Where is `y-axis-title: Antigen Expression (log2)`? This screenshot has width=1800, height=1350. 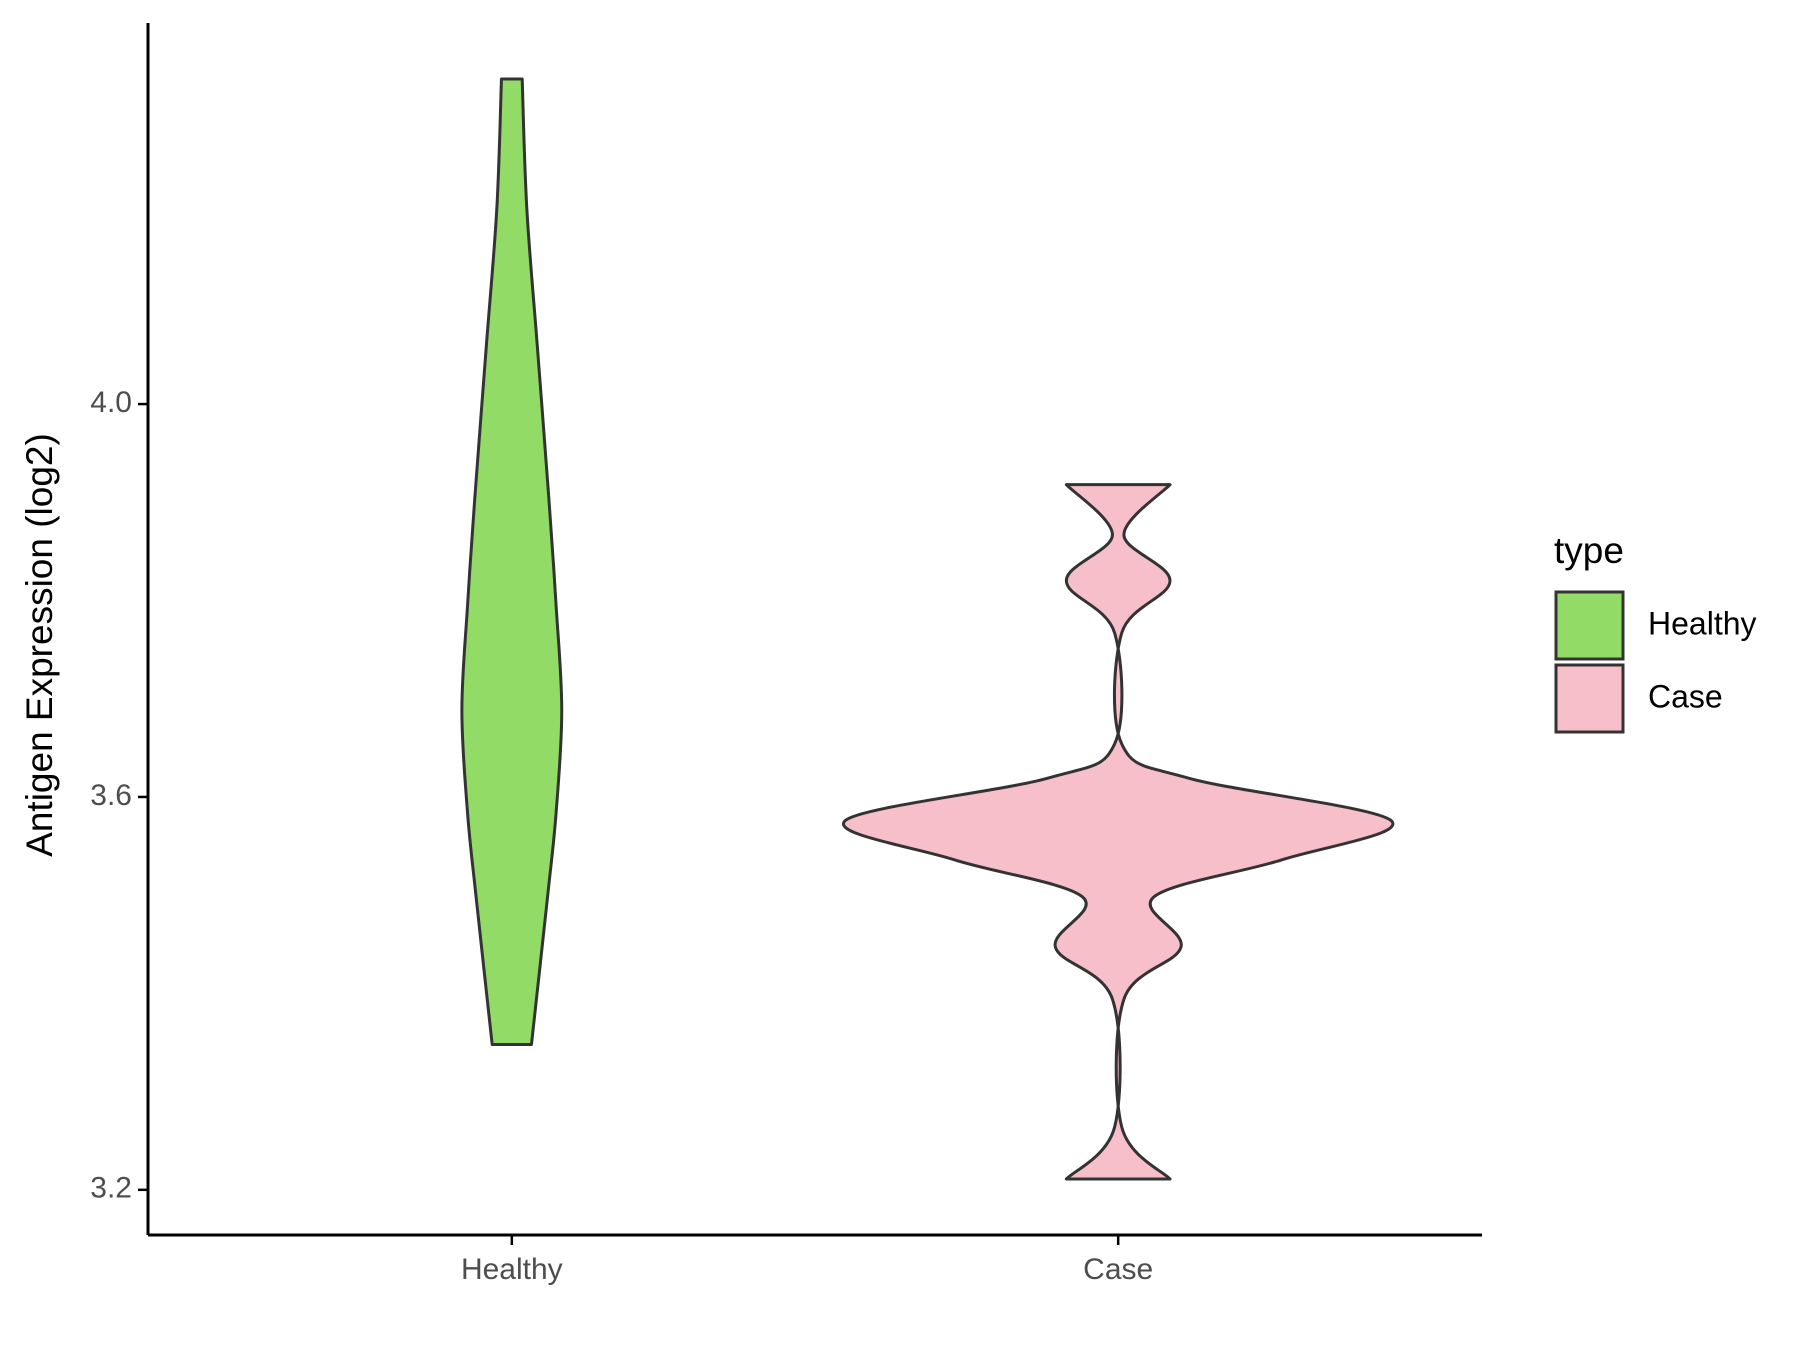 y-axis-title: Antigen Expression (log2) is located at coordinates (39, 645).